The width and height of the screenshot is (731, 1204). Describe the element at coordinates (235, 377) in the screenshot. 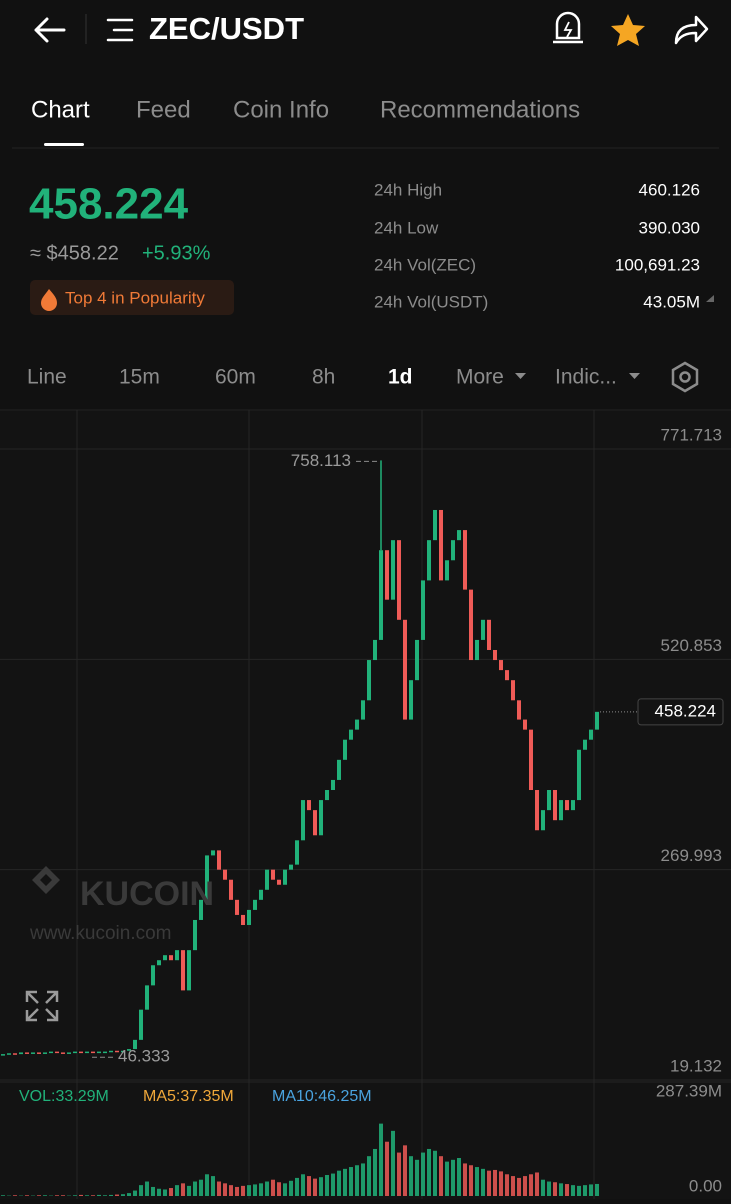

I see `interval: 60m` at that location.